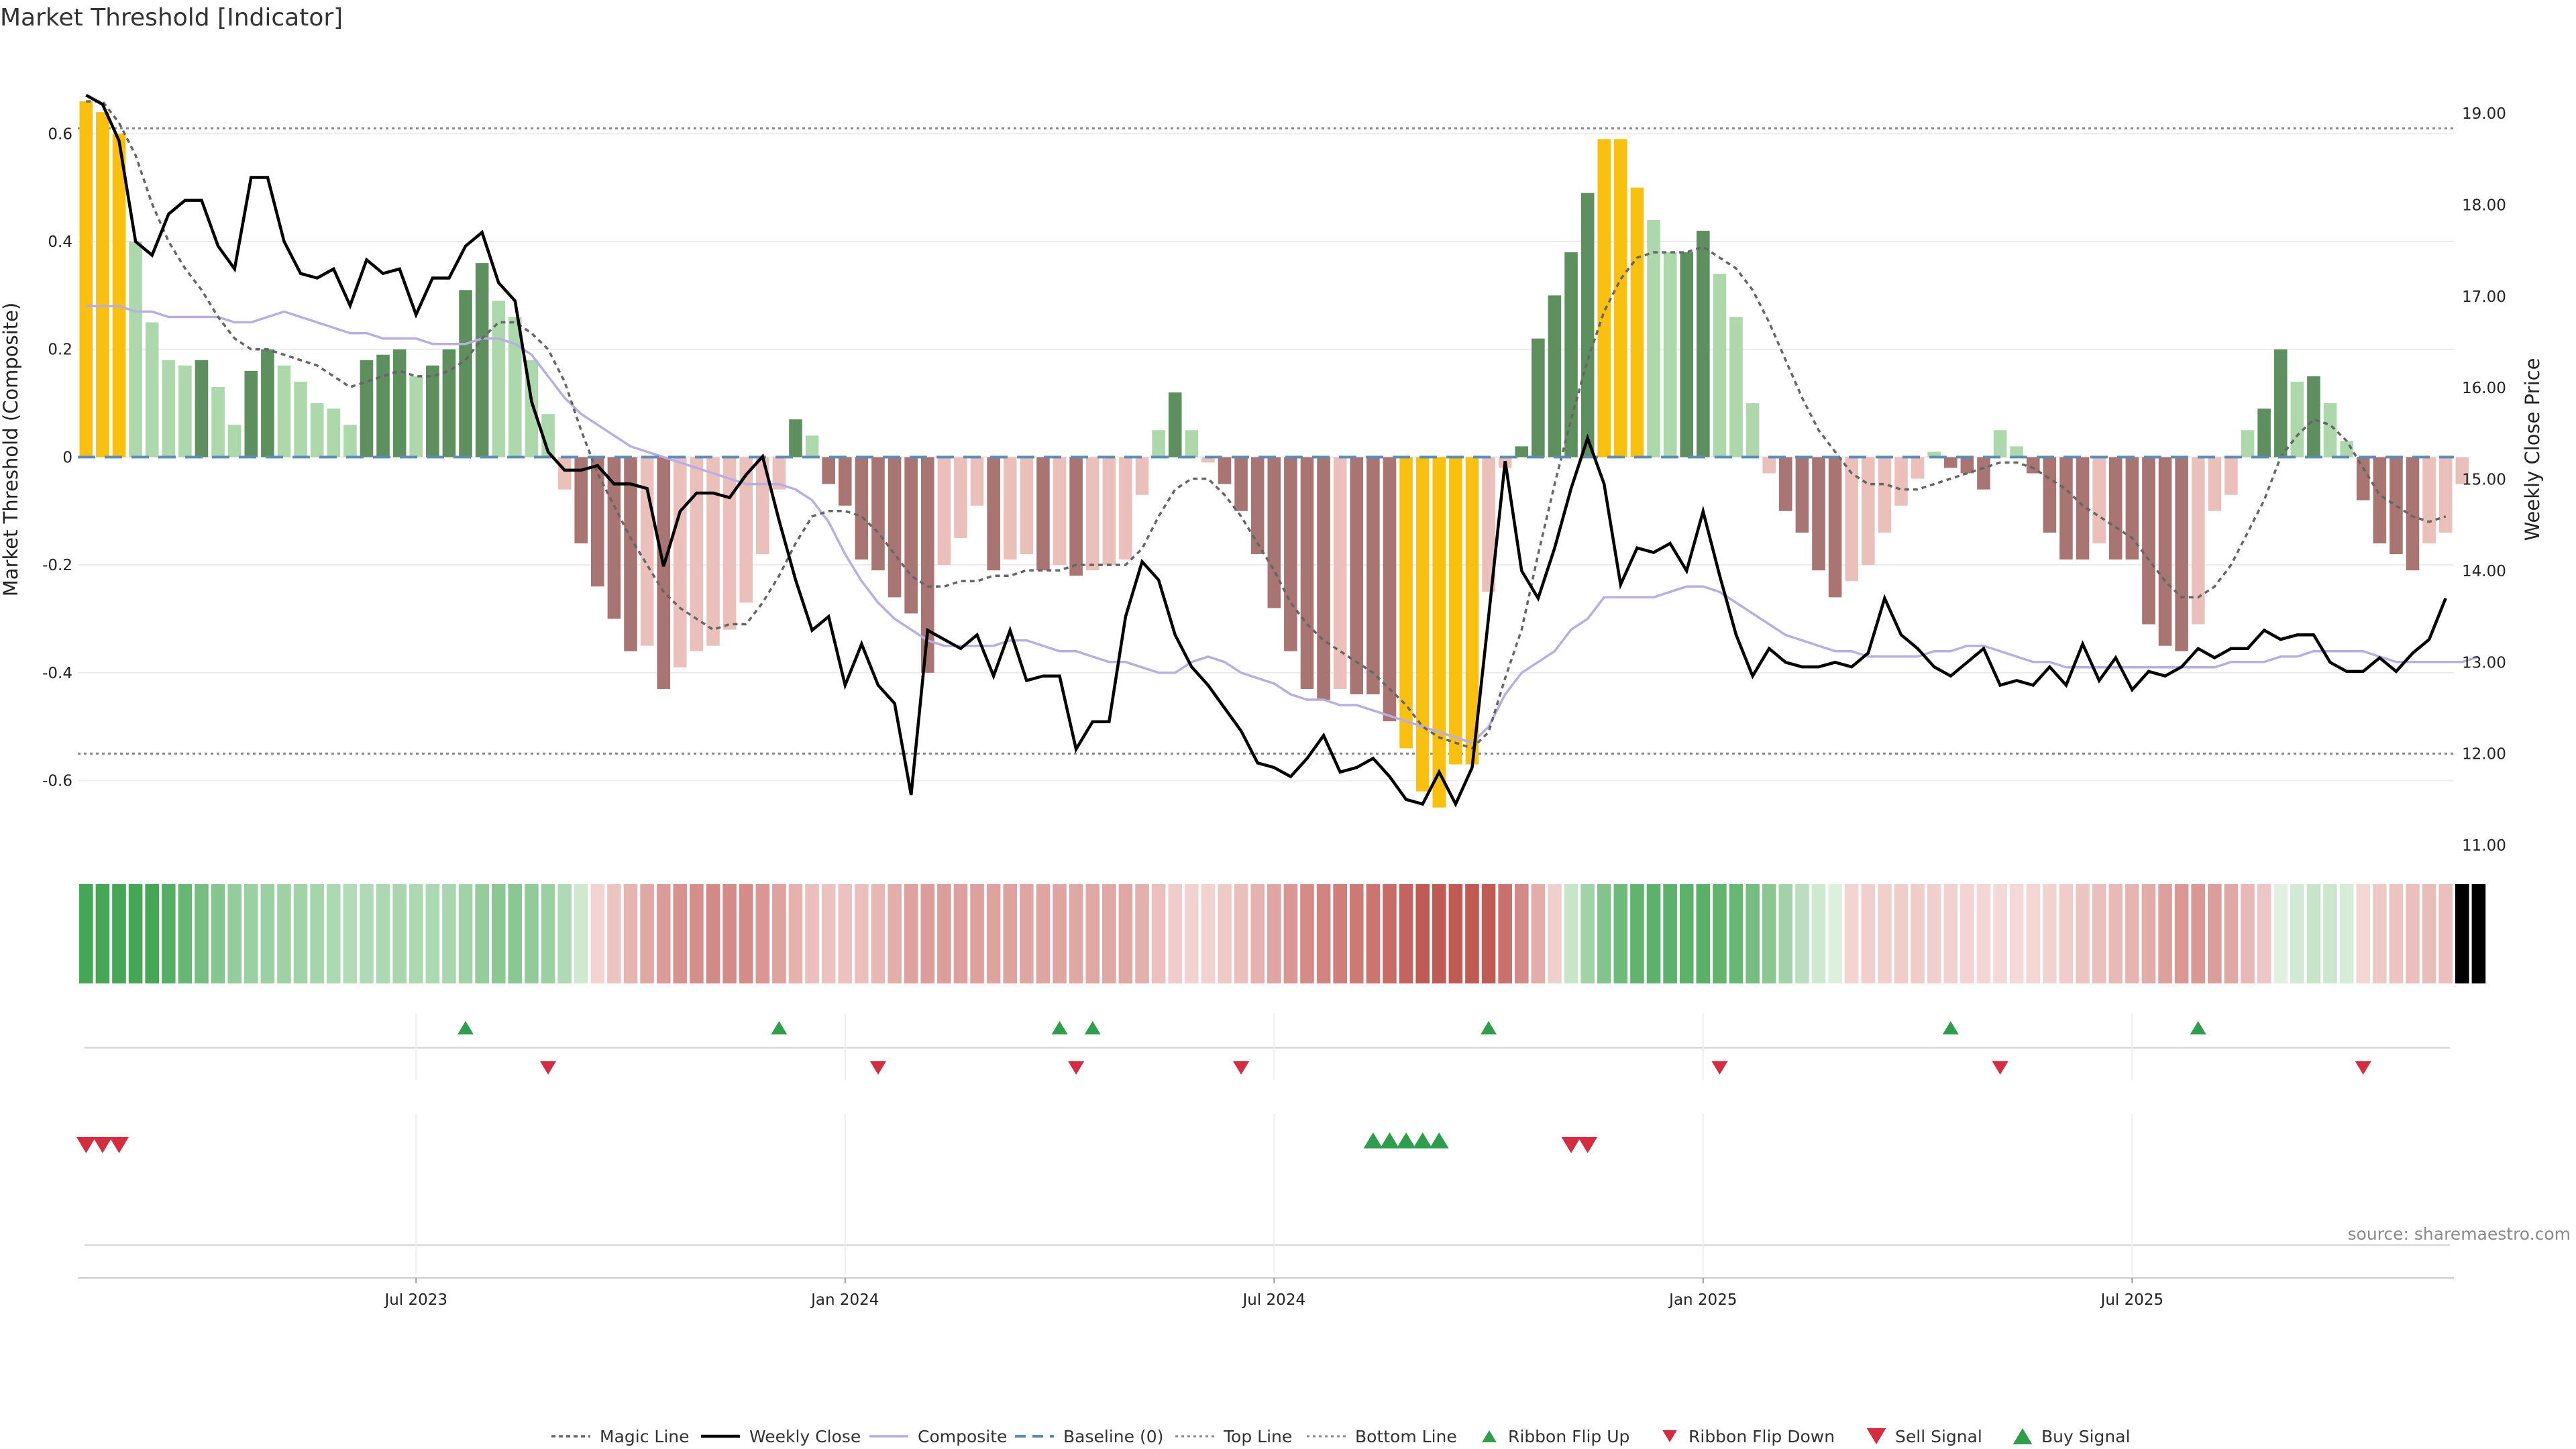 This screenshot has width=2576, height=1449. What do you see at coordinates (1761, 1436) in the screenshot?
I see `legend-label: Ribbon Flip Down` at bounding box center [1761, 1436].